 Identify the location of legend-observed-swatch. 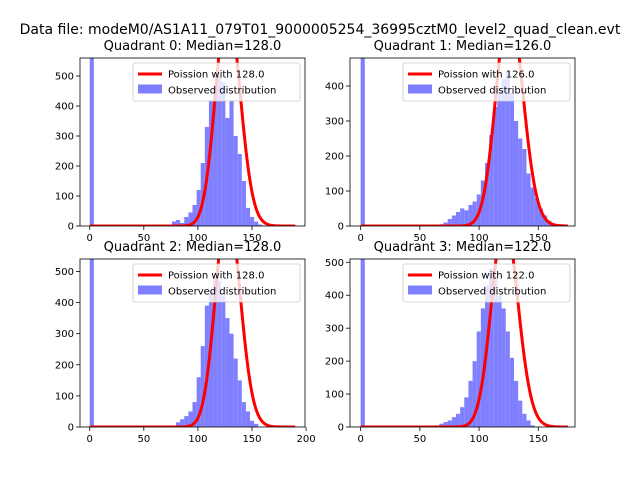
(420, 290).